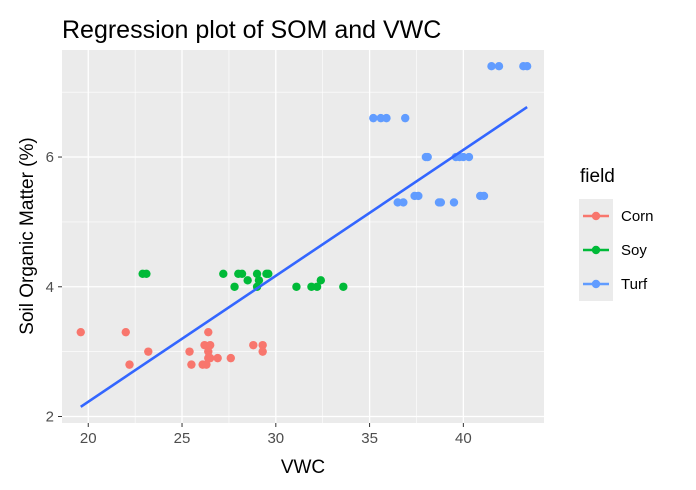  What do you see at coordinates (251, 30) in the screenshot?
I see `chart-title: Regression plot of SOM and VWC` at bounding box center [251, 30].